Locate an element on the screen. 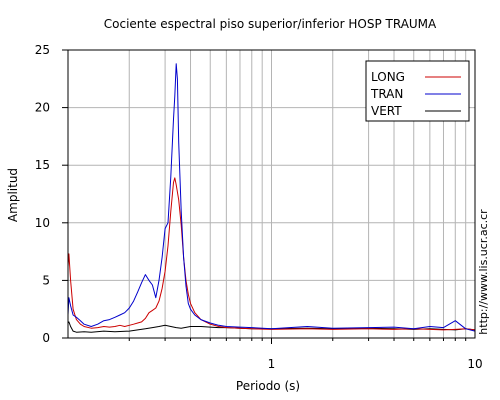 Image resolution: width=500 pixels, height=400 pixels. x-axis-label: Periodo (s) is located at coordinates (268, 386).